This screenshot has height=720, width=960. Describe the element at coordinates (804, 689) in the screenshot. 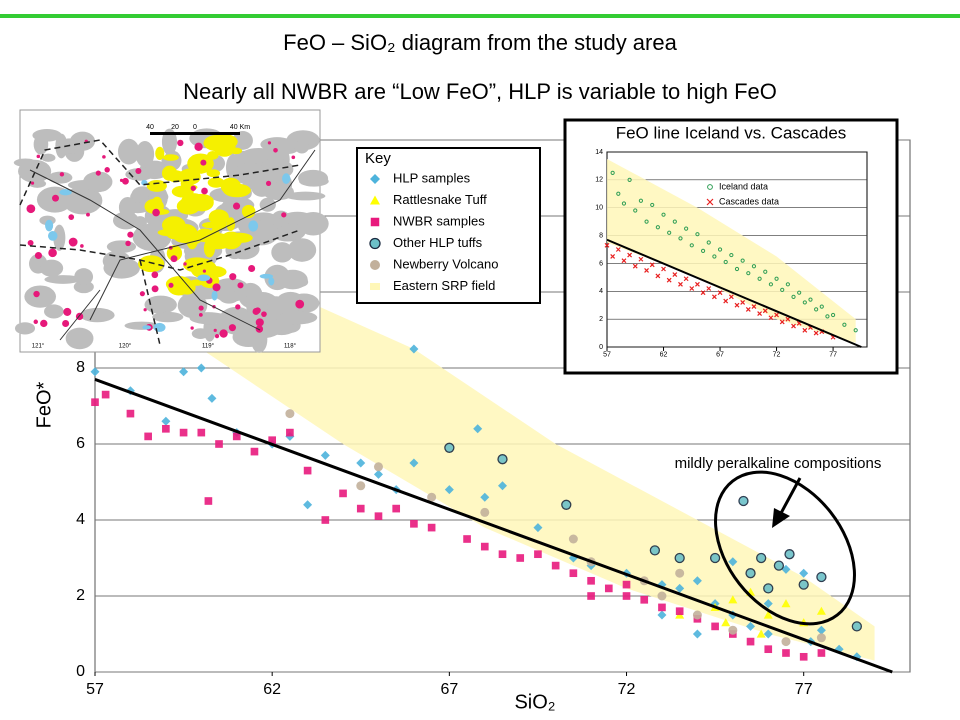

I see `x-tick-label: 77` at that location.